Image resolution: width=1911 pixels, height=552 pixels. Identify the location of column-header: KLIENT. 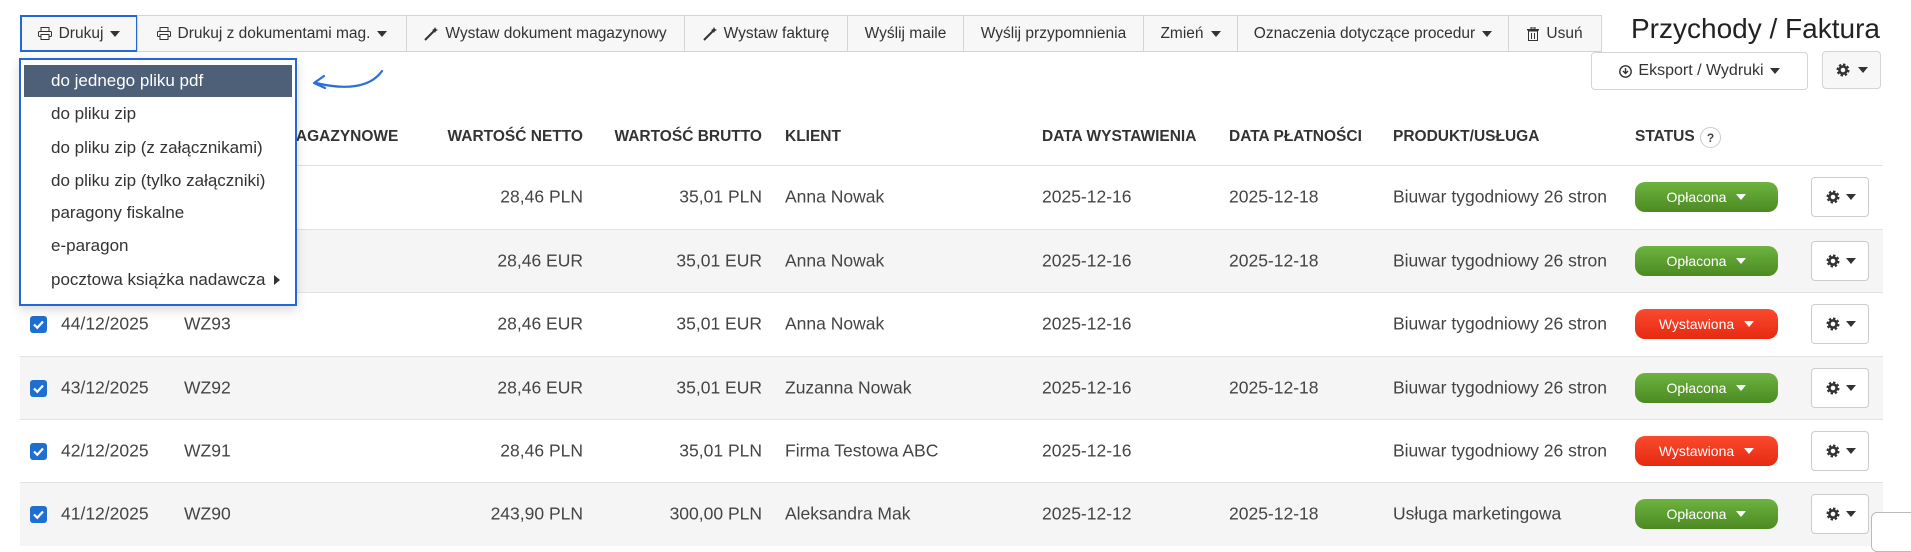
(813, 136).